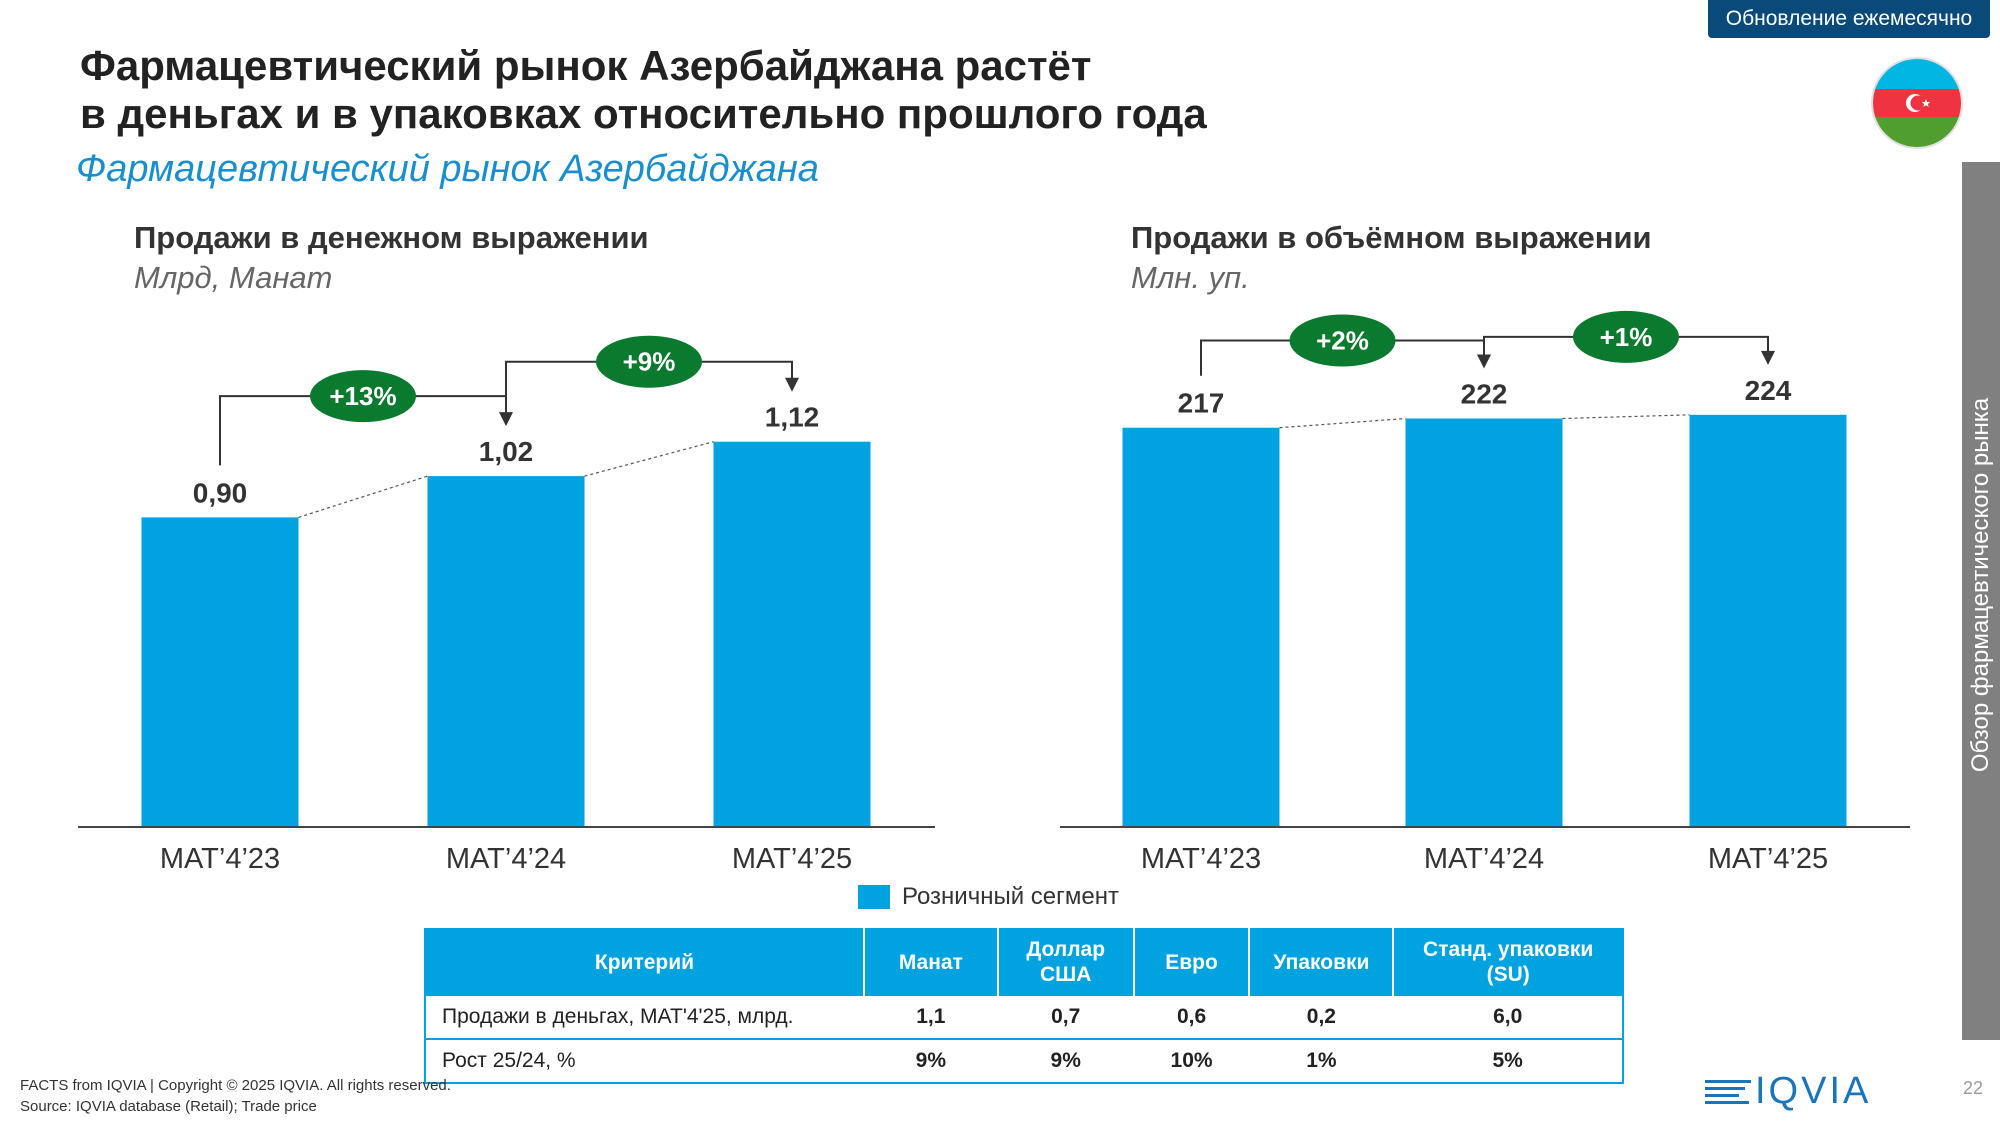  What do you see at coordinates (931, 962) in the screenshot?
I see `table-header-cell: Манат` at bounding box center [931, 962].